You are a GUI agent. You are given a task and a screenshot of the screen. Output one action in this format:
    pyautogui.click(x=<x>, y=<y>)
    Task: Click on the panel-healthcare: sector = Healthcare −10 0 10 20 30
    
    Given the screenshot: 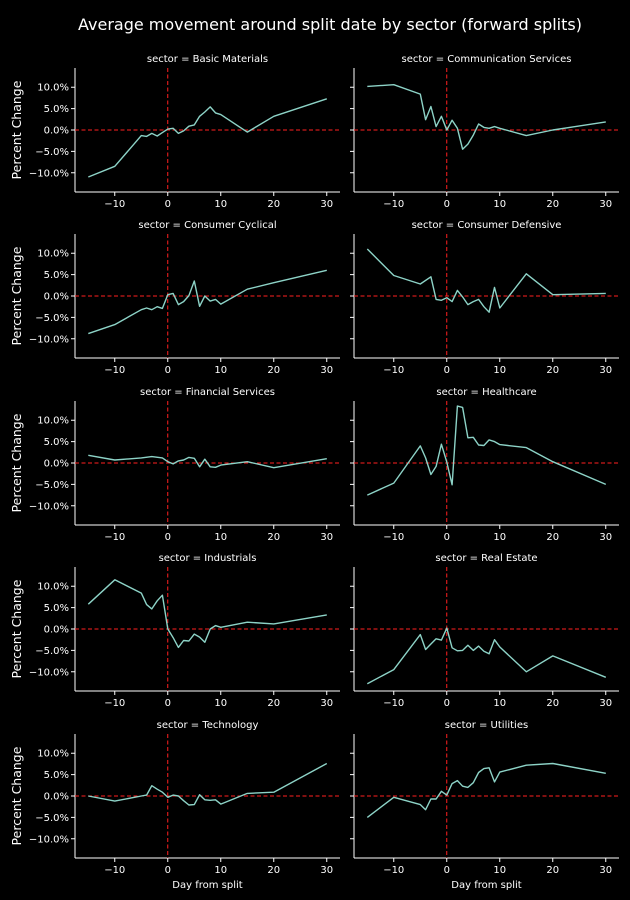 What is the action you would take?
    pyautogui.click(x=484, y=465)
    